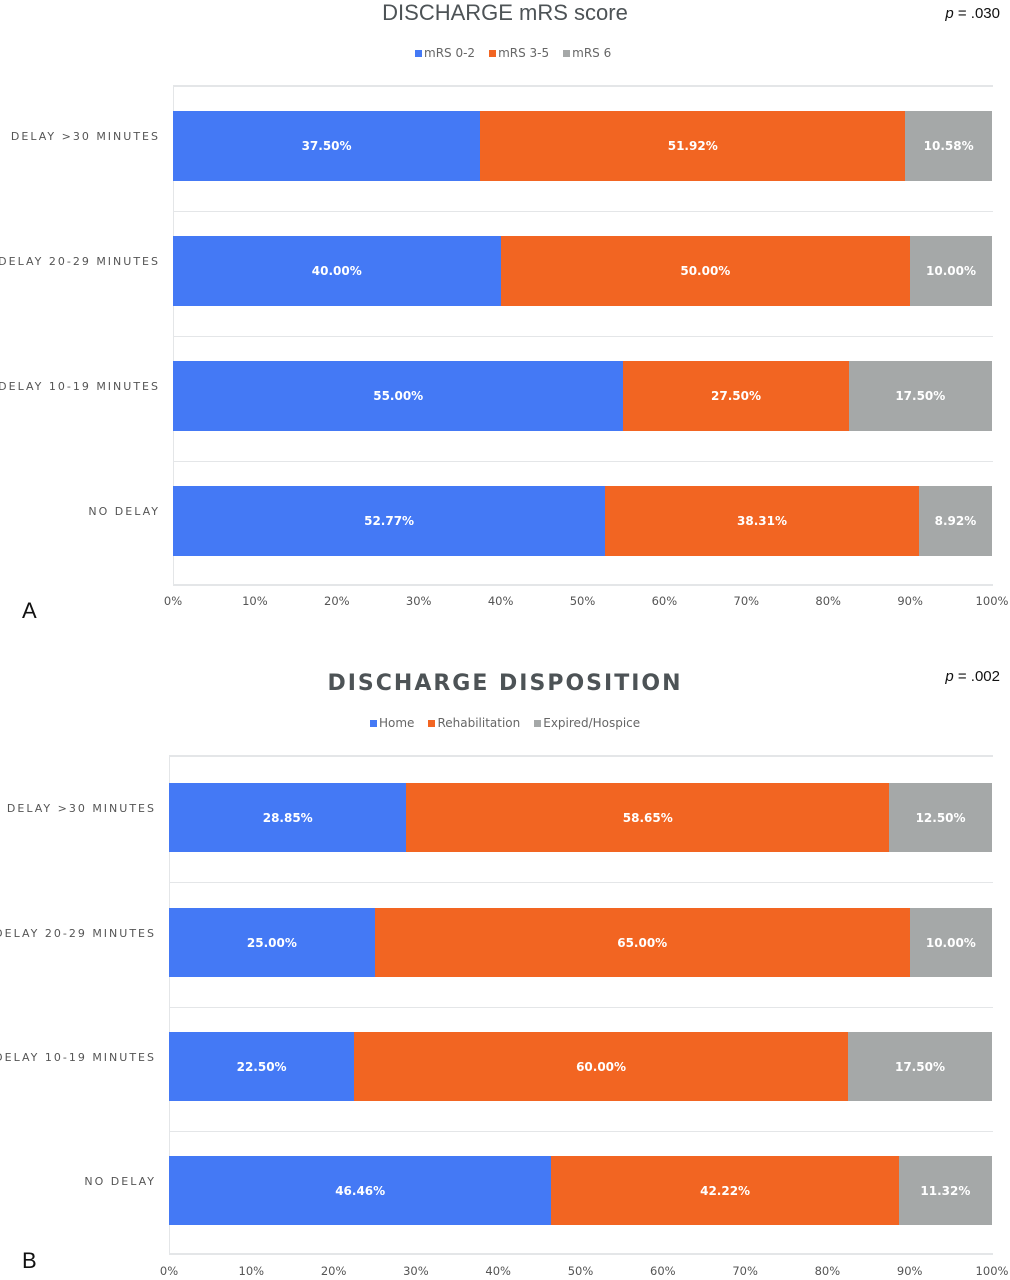  I want to click on legend-label: mRS 3-5, so click(524, 53).